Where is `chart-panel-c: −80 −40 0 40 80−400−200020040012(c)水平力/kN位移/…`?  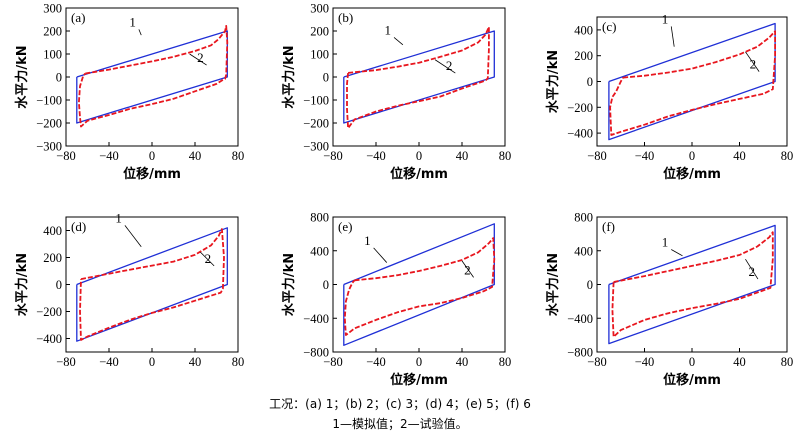 chart-panel-c: −80 −40 0 40 80−400−200020040012(c)水平力/kN位移/… is located at coordinates (669, 96).